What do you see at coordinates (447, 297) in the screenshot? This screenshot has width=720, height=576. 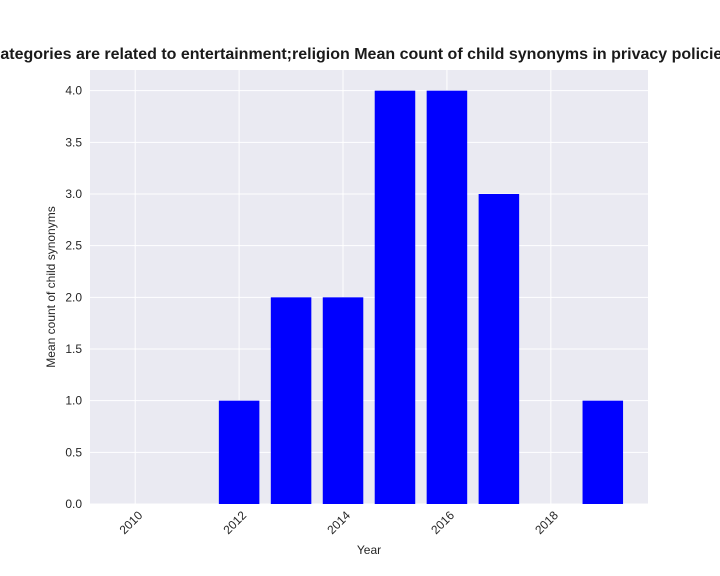 I see `bar-2016` at bounding box center [447, 297].